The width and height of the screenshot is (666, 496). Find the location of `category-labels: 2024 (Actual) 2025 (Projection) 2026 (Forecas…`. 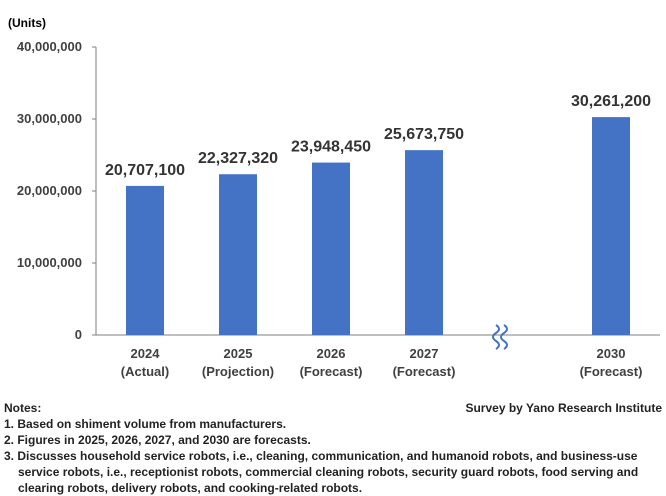

category-labels: 2024 (Actual) 2025 (Projection) 2026 (Forecas… is located at coordinates (382, 362).